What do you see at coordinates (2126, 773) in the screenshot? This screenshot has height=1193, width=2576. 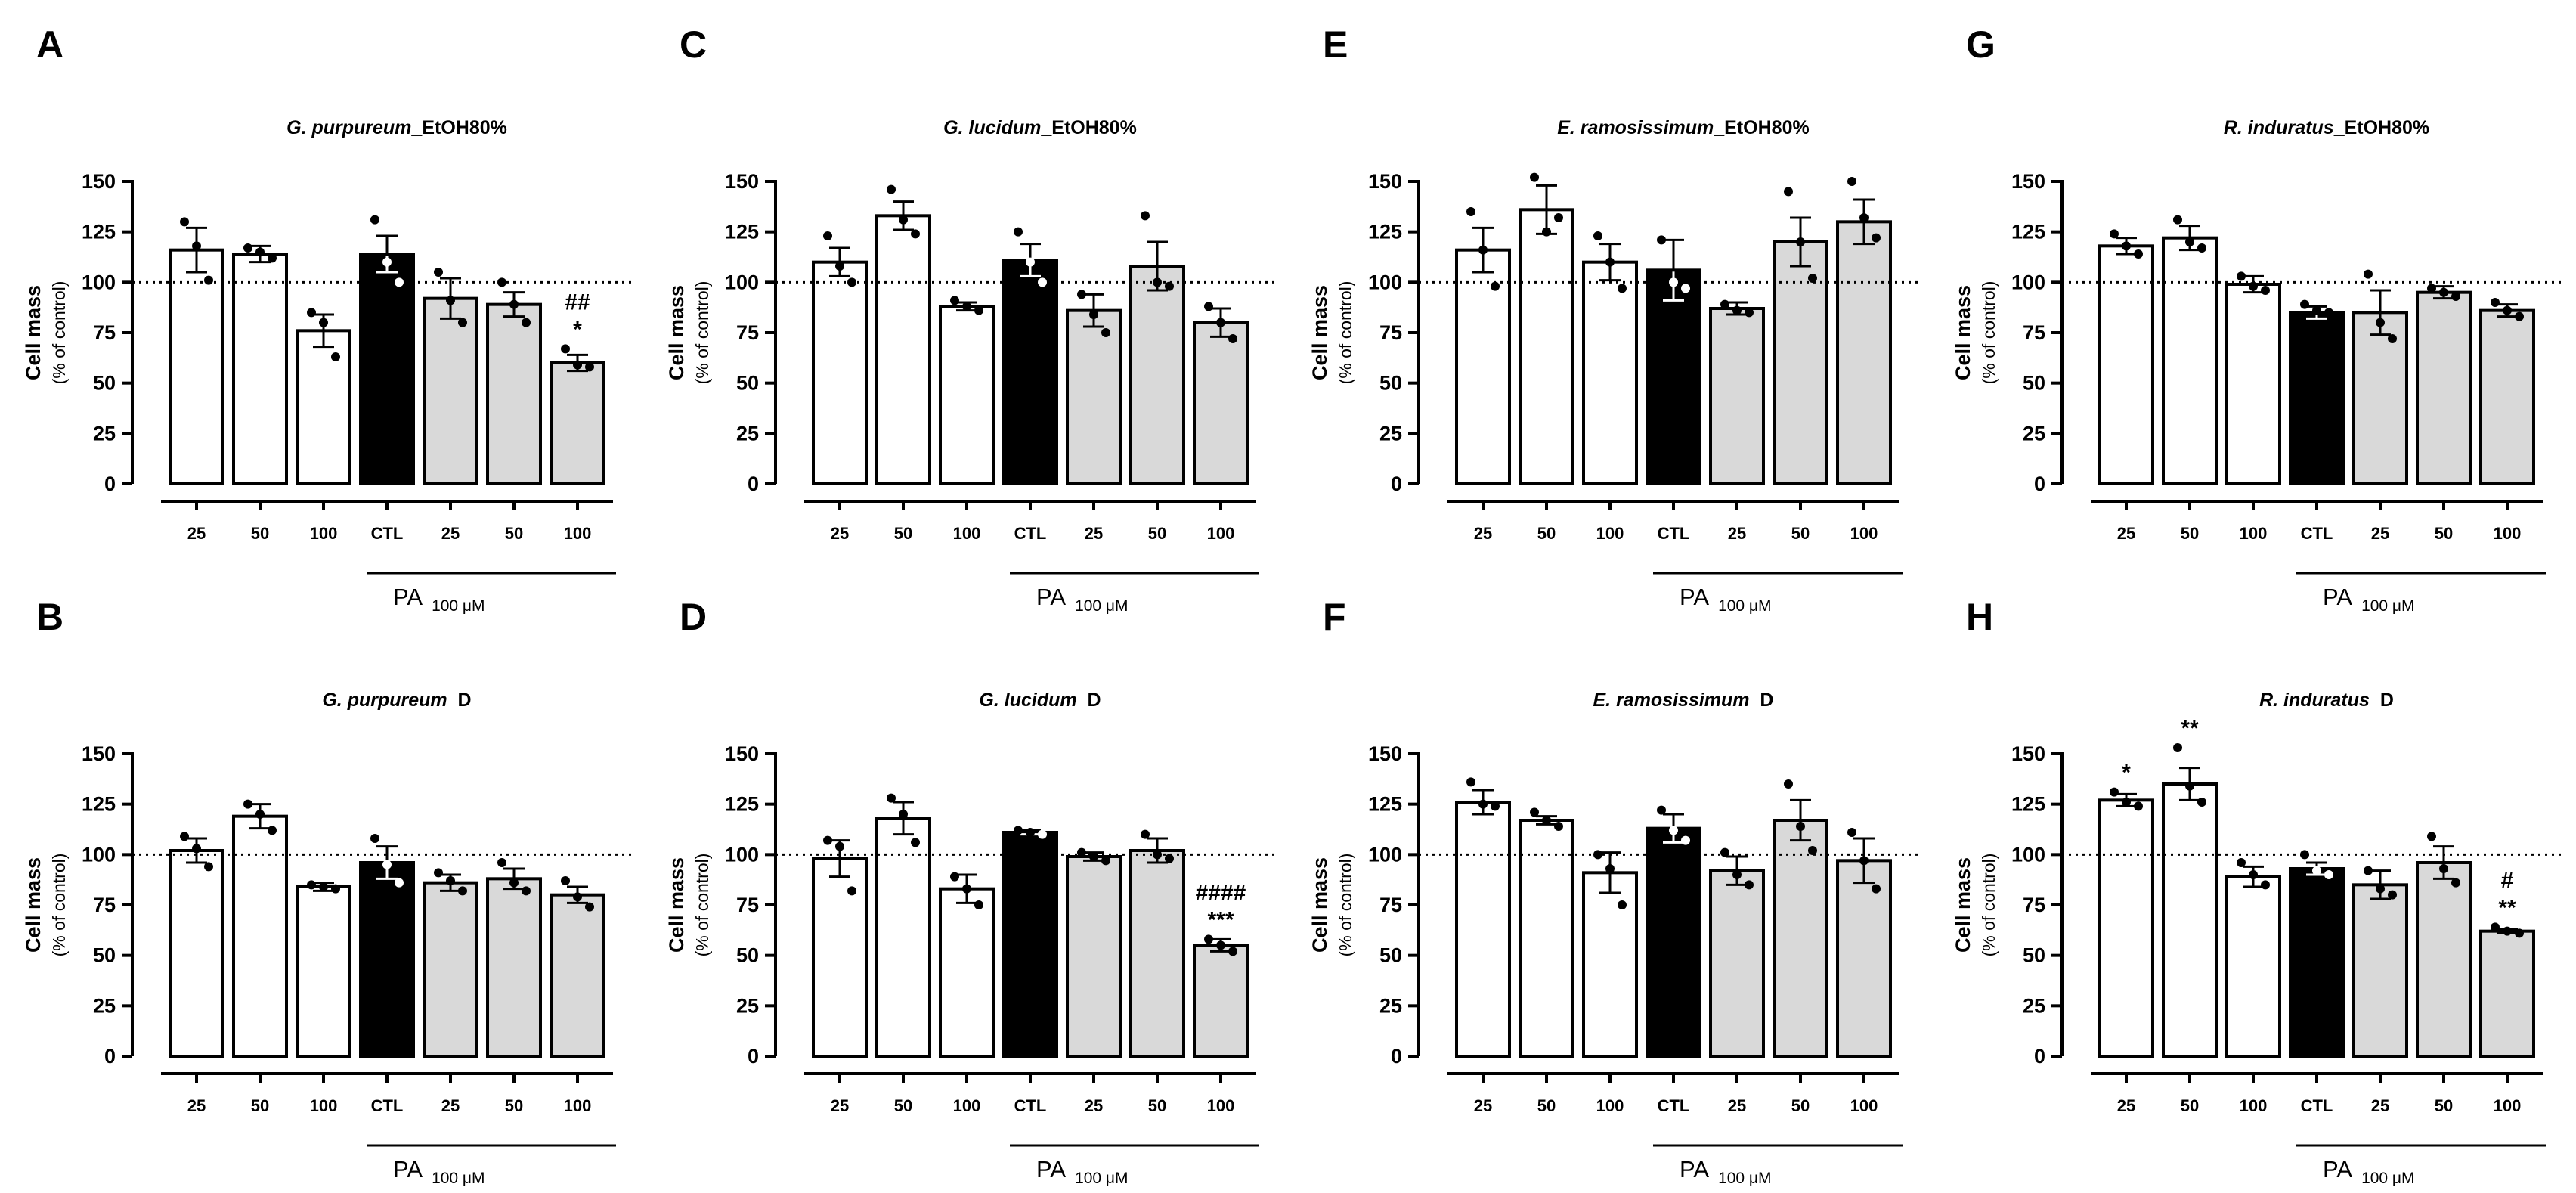 I see `significance-mark: *` at bounding box center [2126, 773].